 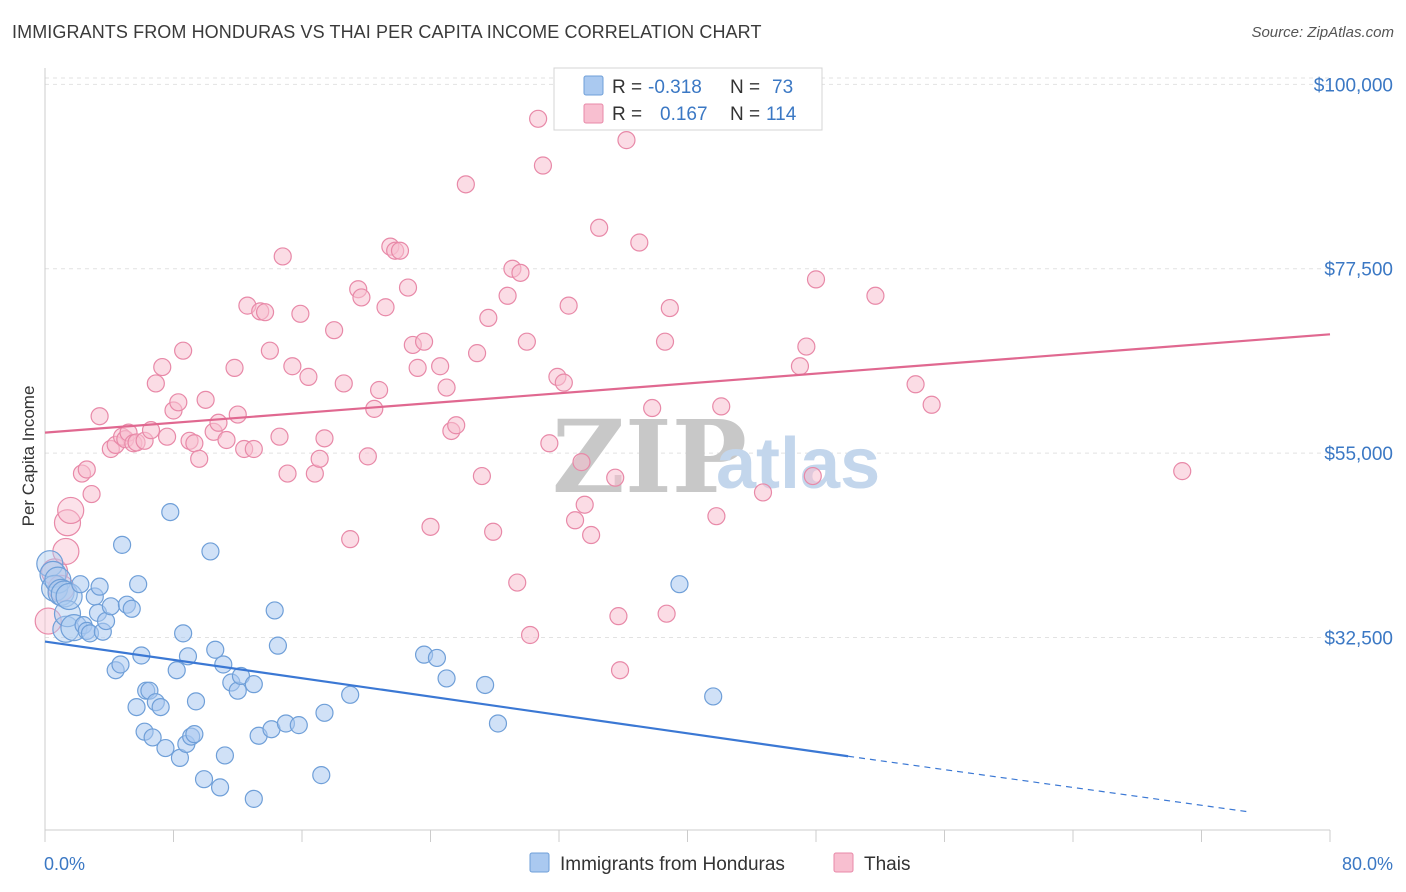 I want to click on series-legend-label-honduras: Immigrants from Honduras, so click(x=672, y=864).